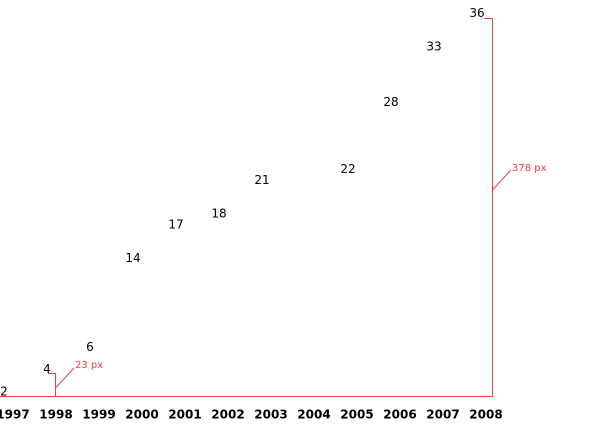  I want to click on x-tick-label: 2003, so click(270, 415).